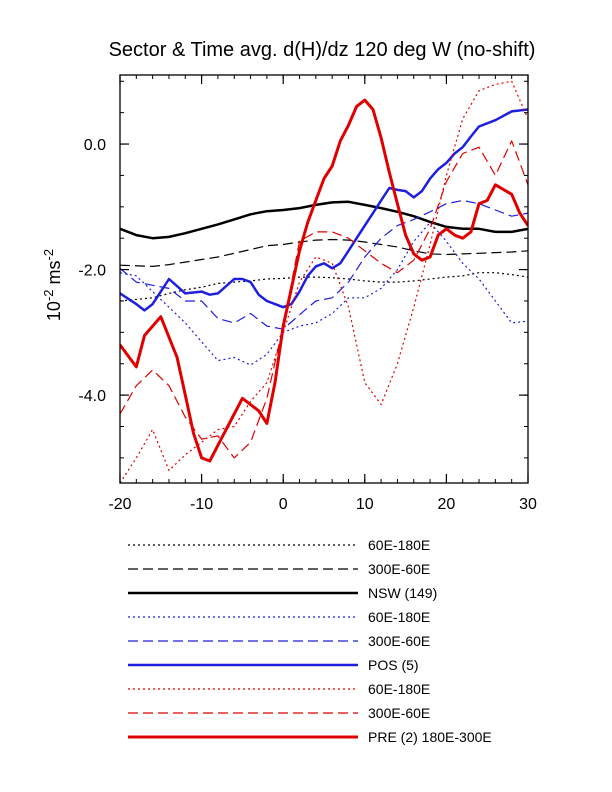 The height and width of the screenshot is (792, 612). Describe the element at coordinates (447, 504) in the screenshot. I see `x-tick-label: 20` at that location.